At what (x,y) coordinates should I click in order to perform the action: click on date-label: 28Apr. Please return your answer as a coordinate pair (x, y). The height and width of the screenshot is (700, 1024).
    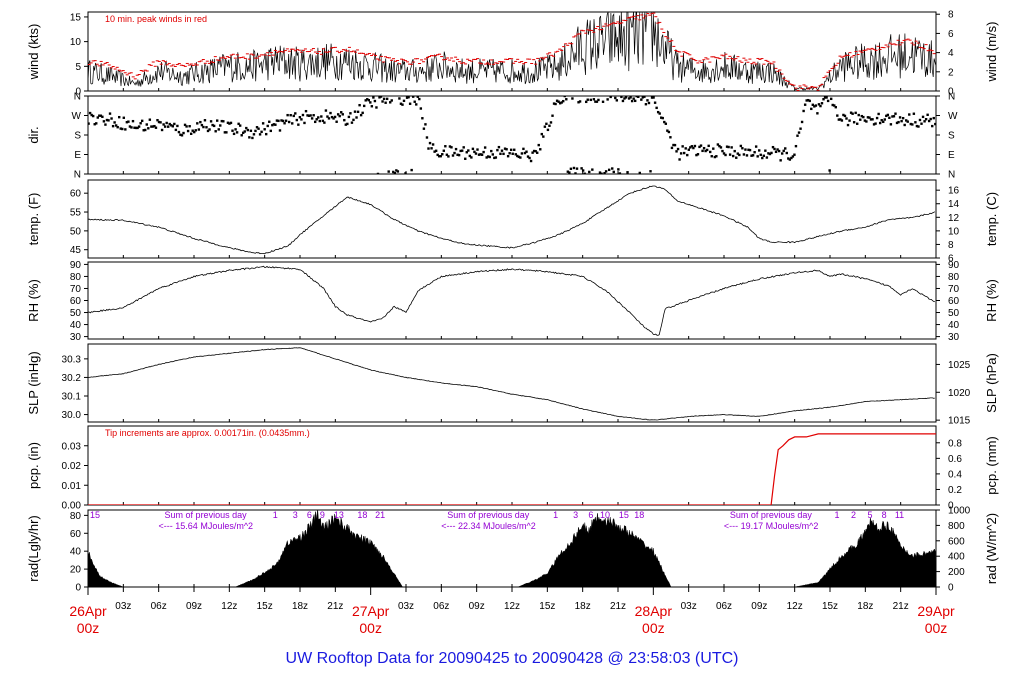
    Looking at the image, I should click on (654, 611).